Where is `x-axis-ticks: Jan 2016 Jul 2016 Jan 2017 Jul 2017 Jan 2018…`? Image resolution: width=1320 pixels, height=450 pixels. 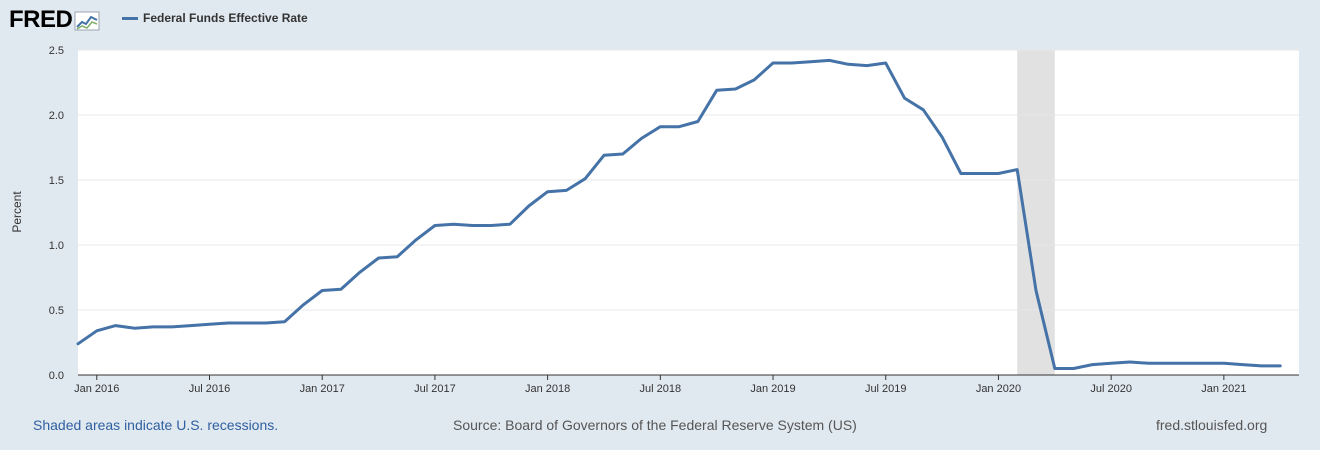 x-axis-ticks: Jan 2016 Jul 2016 Jan 2017 Jul 2017 Jan 2018… is located at coordinates (660, 385).